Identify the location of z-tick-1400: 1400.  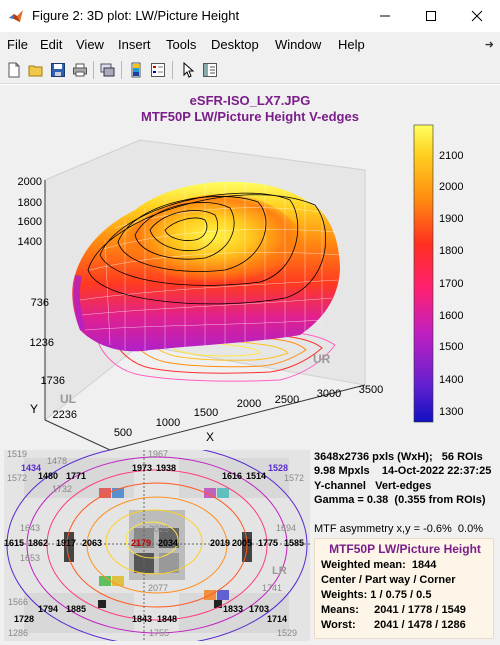
(30, 242).